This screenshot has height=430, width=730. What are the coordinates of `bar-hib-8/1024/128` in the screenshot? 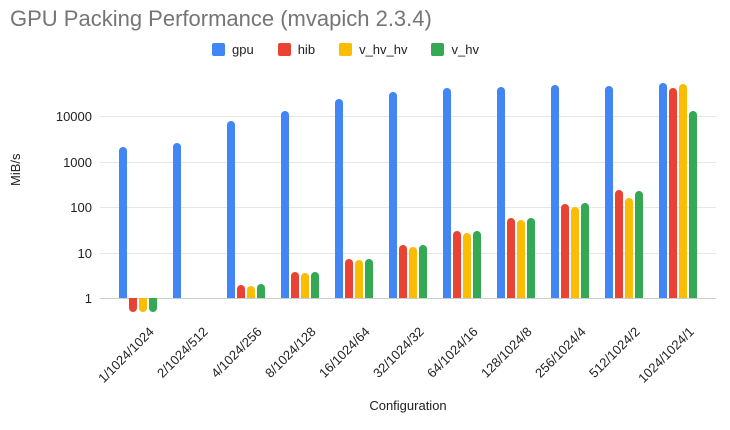 It's located at (295, 284).